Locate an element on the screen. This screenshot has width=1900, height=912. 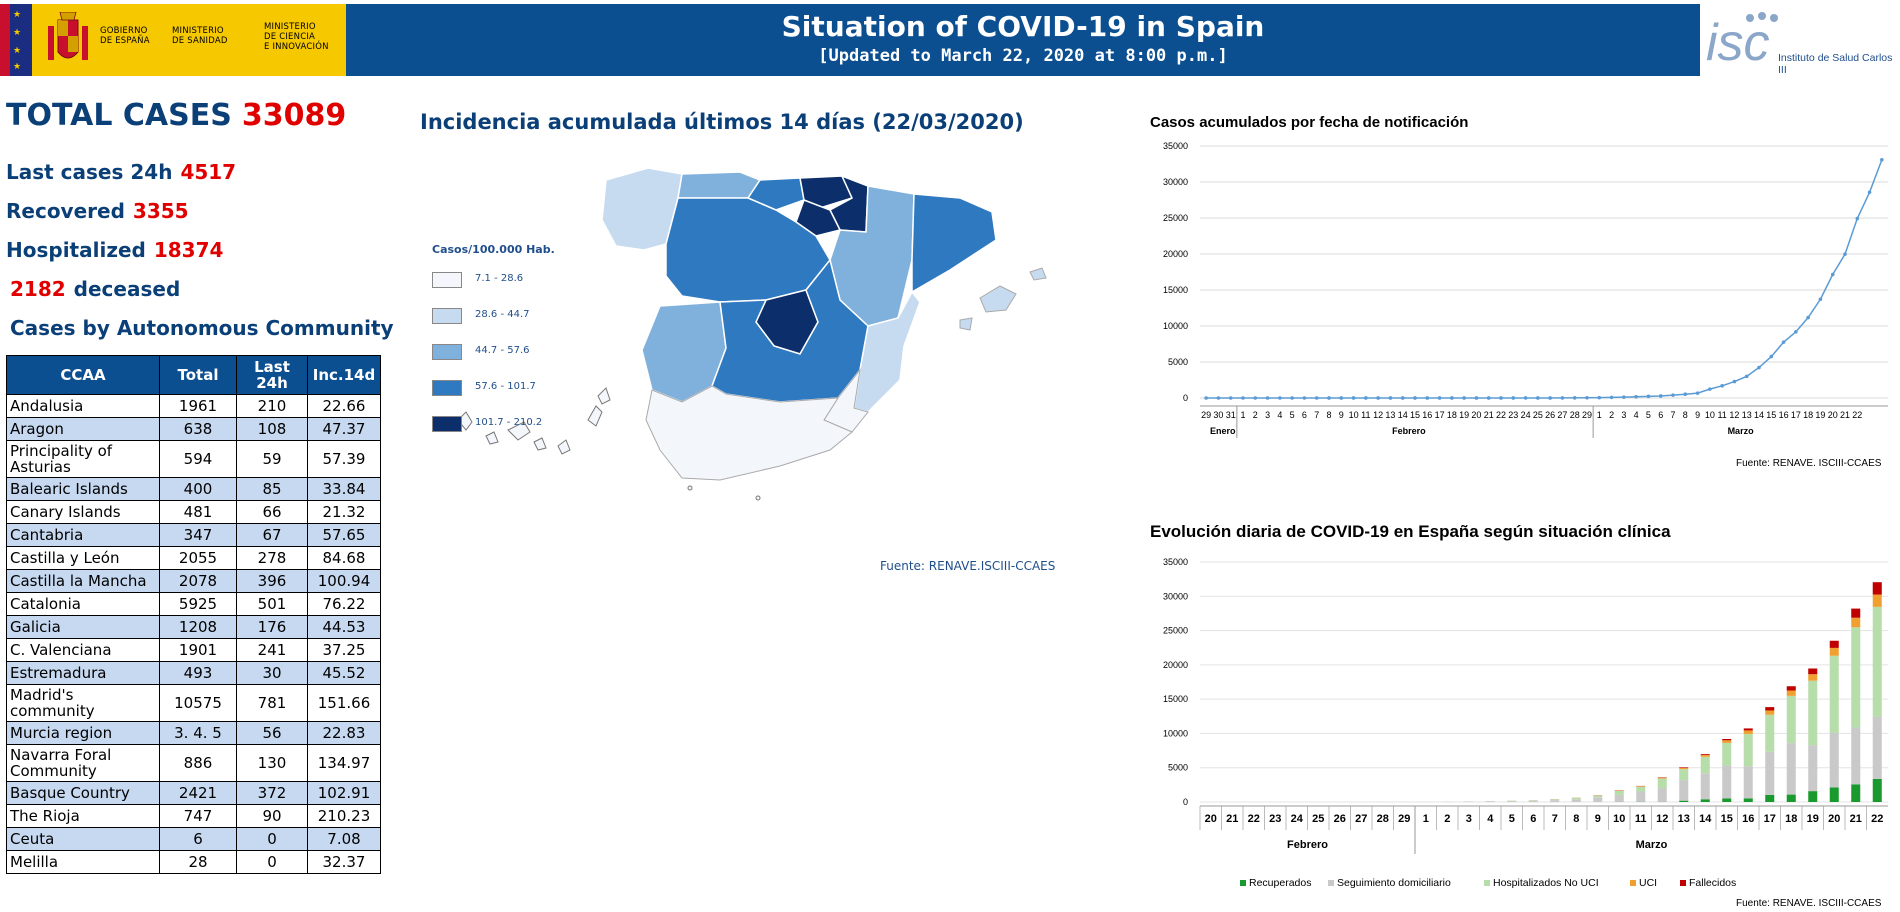
total-cell: 2055 is located at coordinates (198, 558).